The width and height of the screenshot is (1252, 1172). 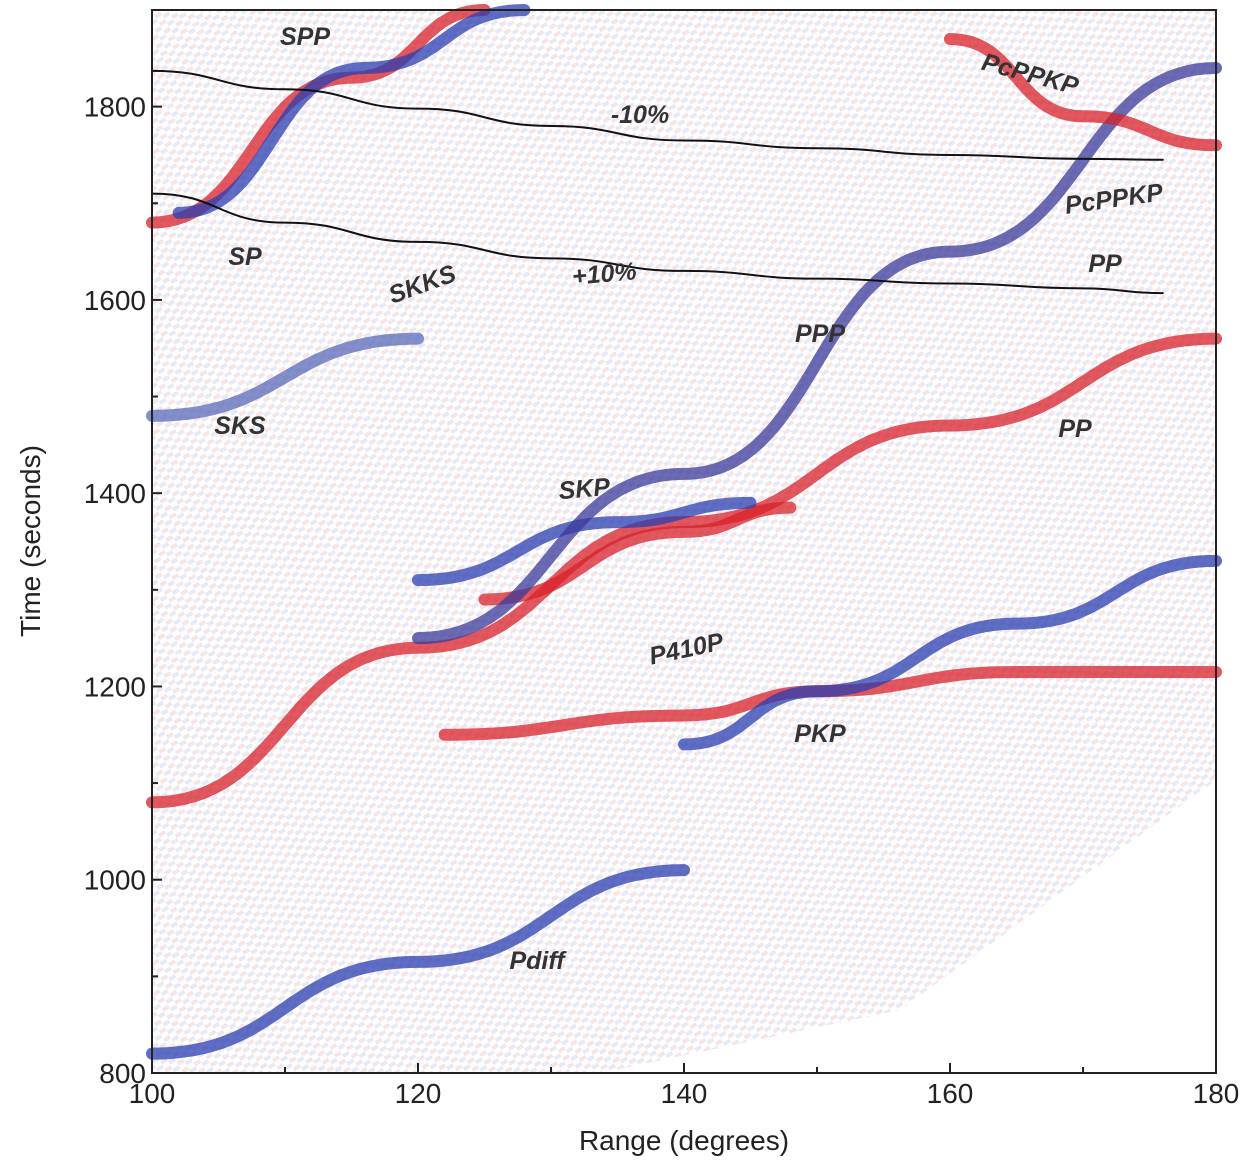 I want to click on phase-label: SKS, so click(x=240, y=426).